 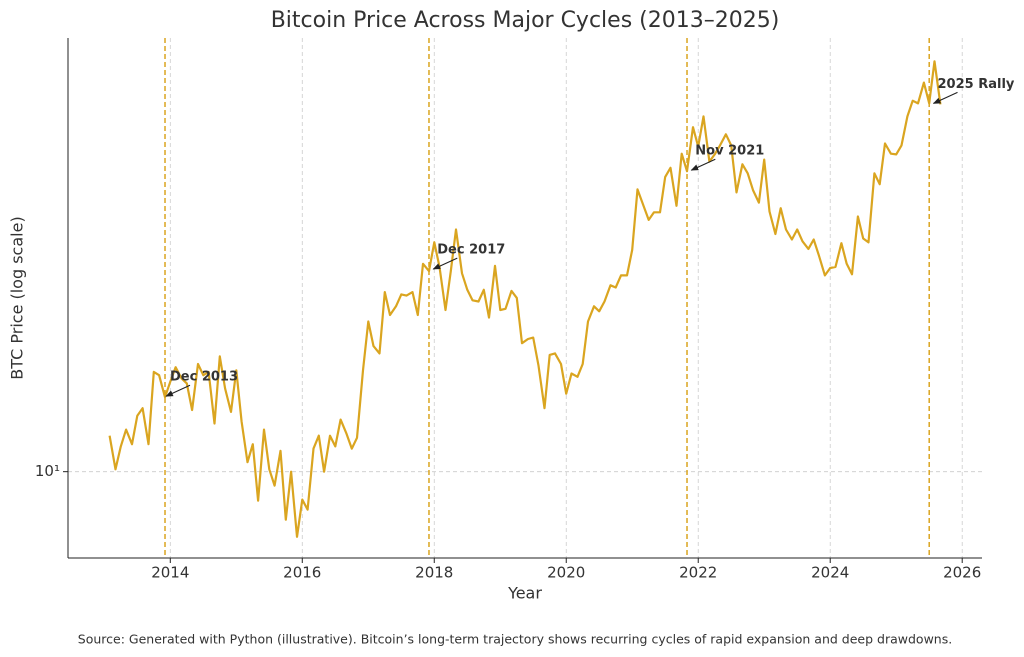 I want to click on x-tick-label: 2026, so click(x=962, y=573).